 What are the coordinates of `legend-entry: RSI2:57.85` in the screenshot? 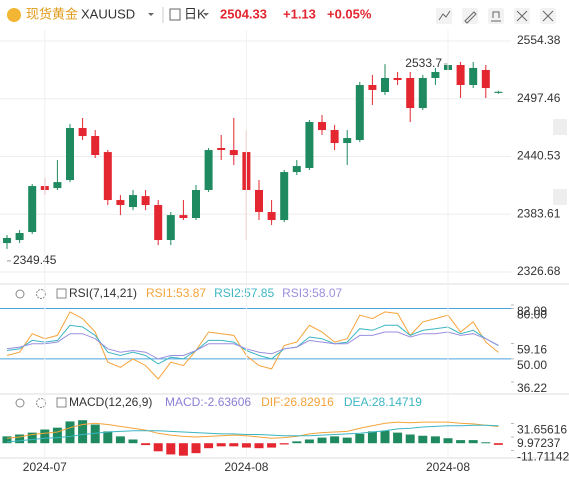 It's located at (244, 293).